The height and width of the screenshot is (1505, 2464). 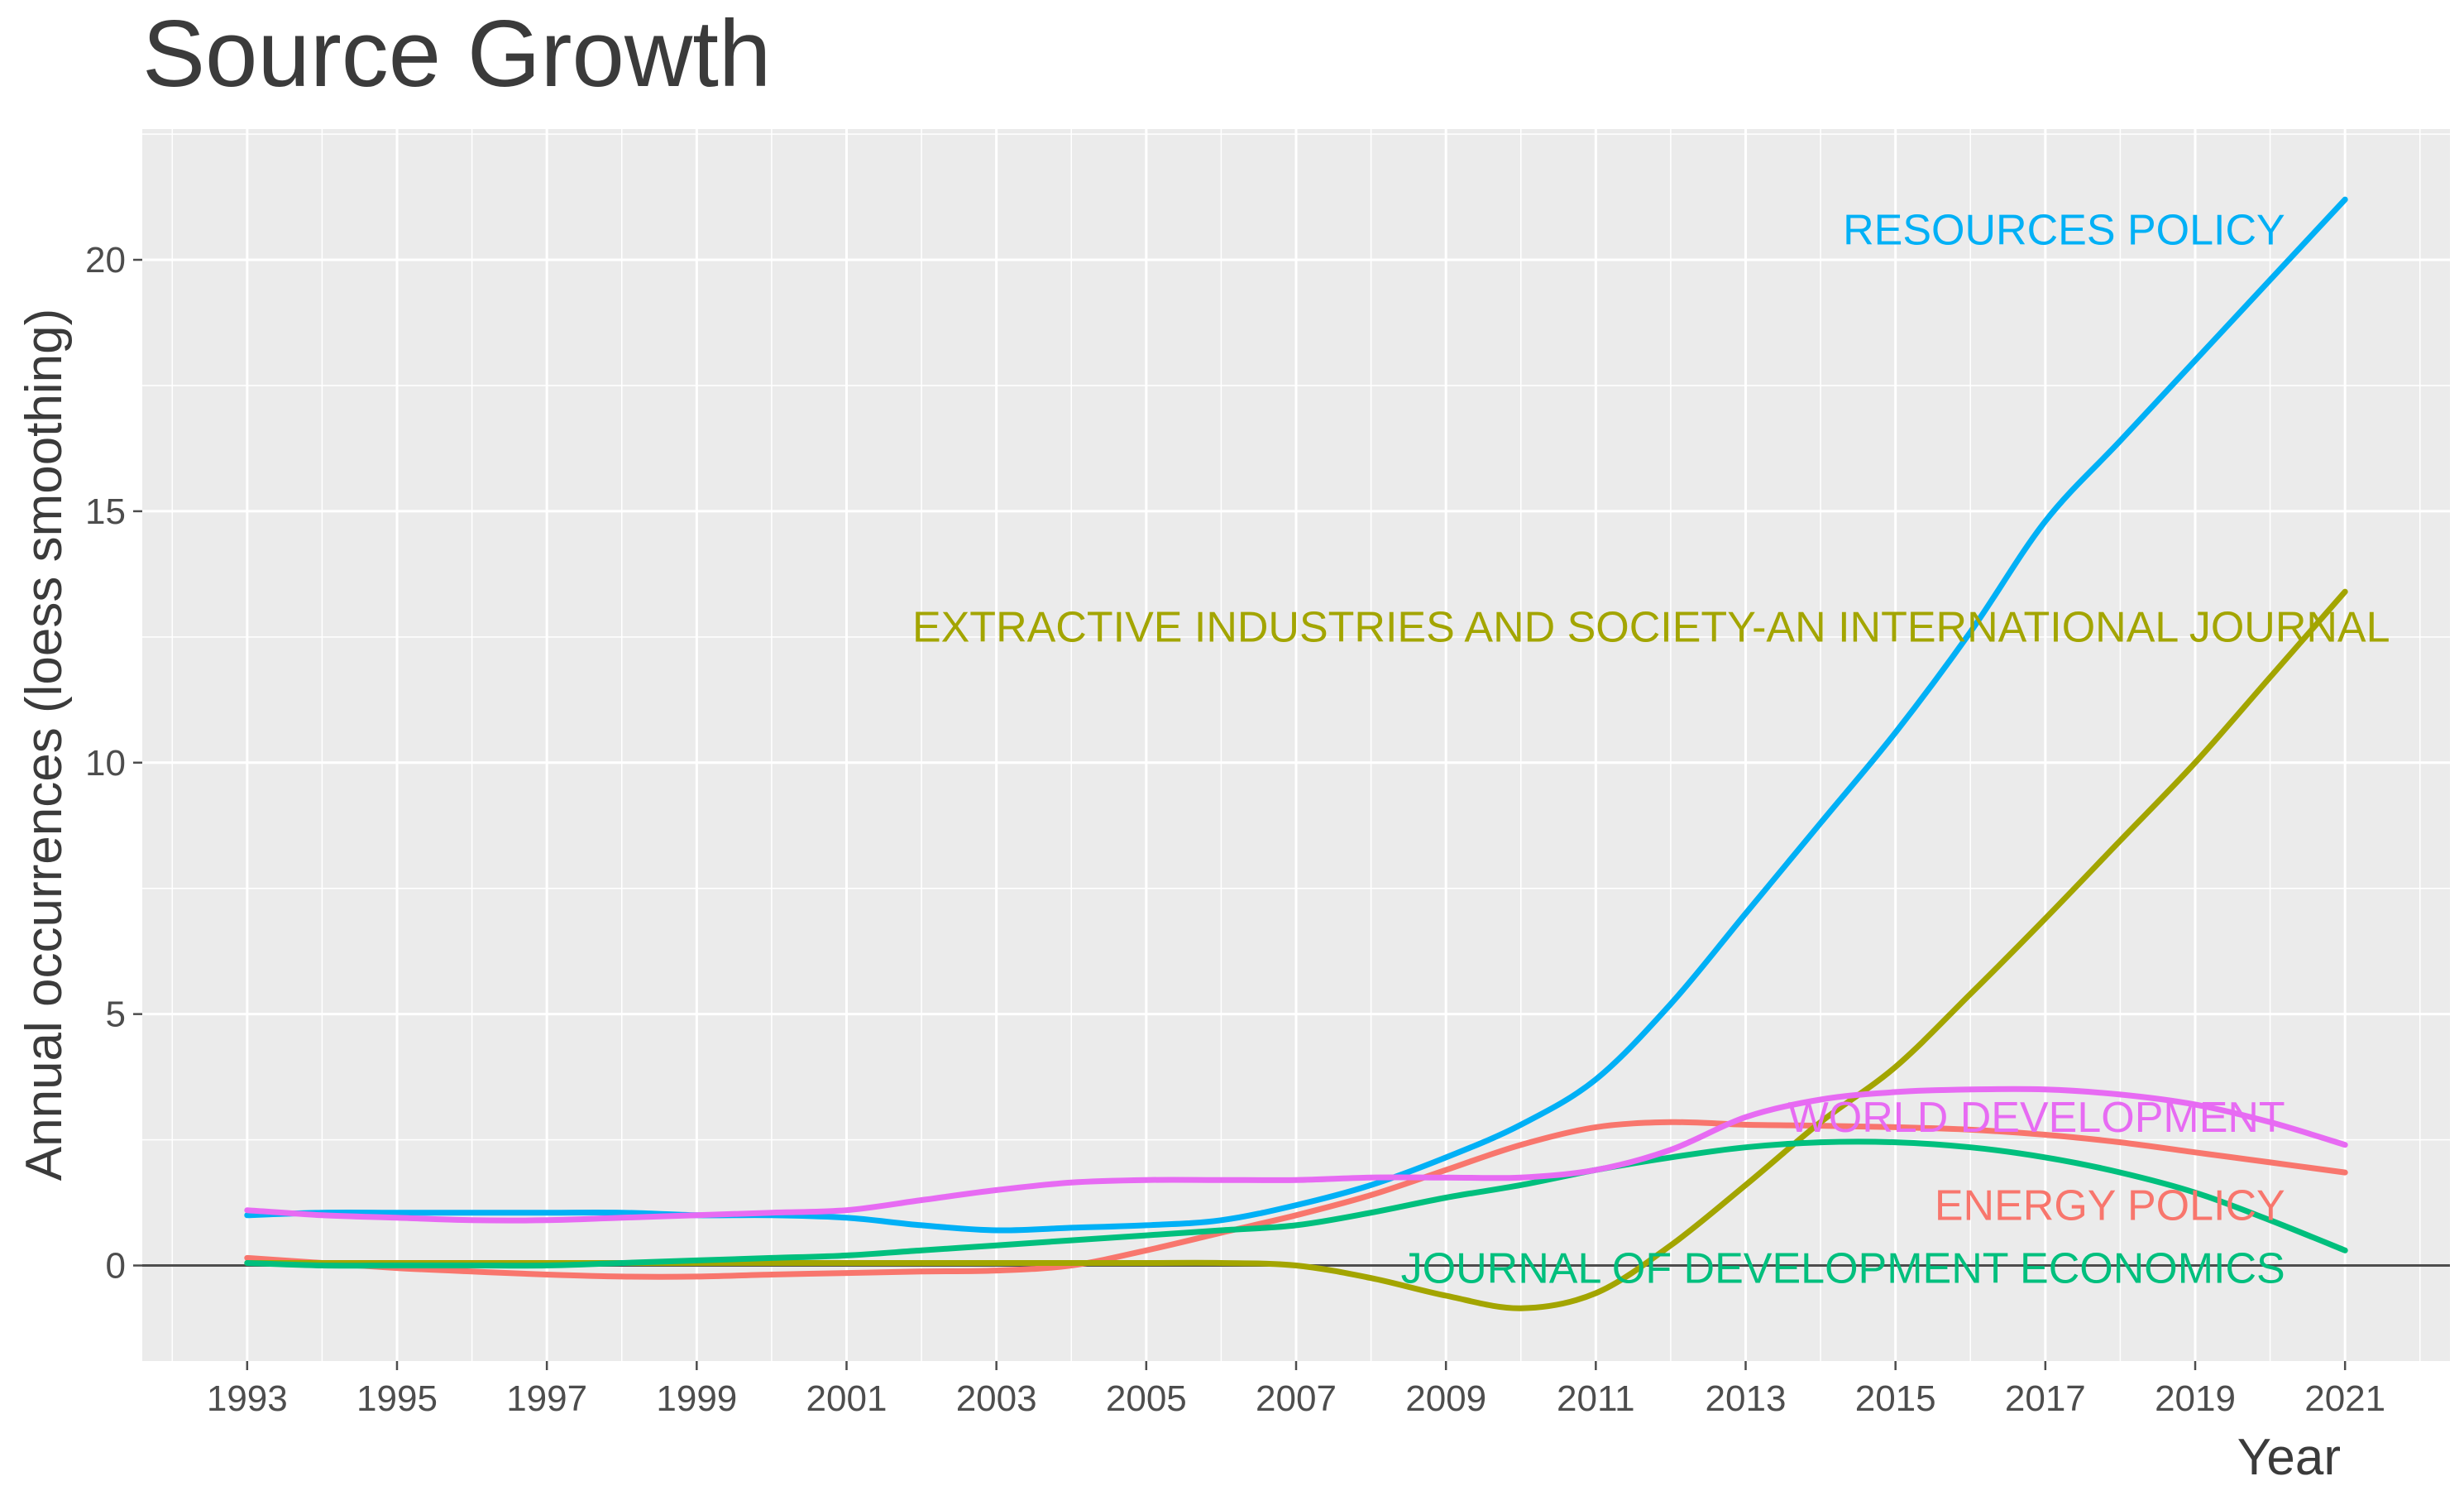 What do you see at coordinates (546, 1398) in the screenshot?
I see `x-tick-label: 1997` at bounding box center [546, 1398].